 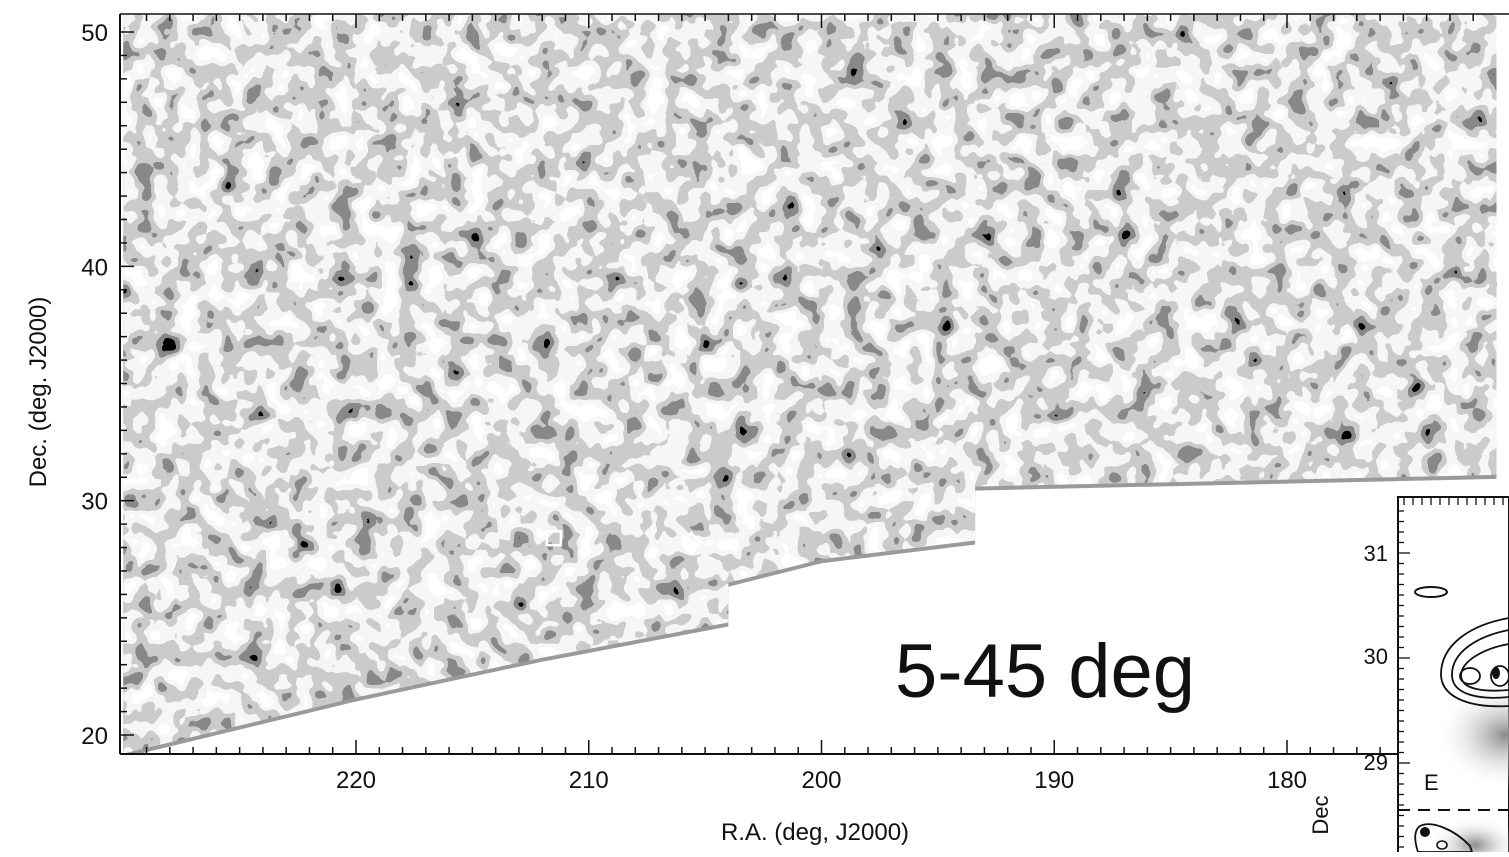 What do you see at coordinates (38, 392) in the screenshot?
I see `y-axis-title: Dec. (deg. J2000)` at bounding box center [38, 392].